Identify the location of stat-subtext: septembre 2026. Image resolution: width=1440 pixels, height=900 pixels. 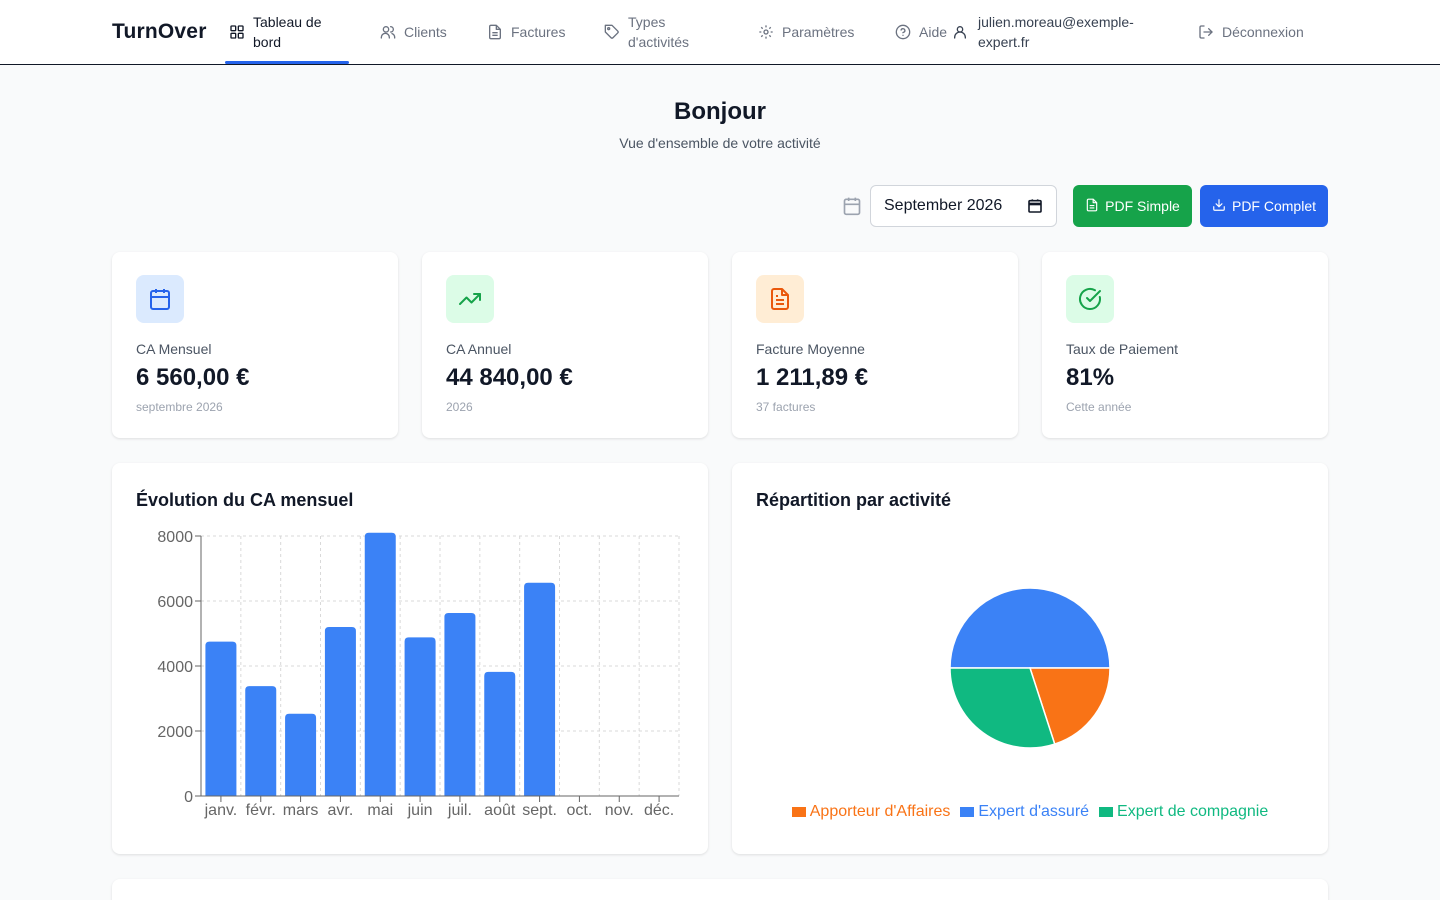
(179, 407).